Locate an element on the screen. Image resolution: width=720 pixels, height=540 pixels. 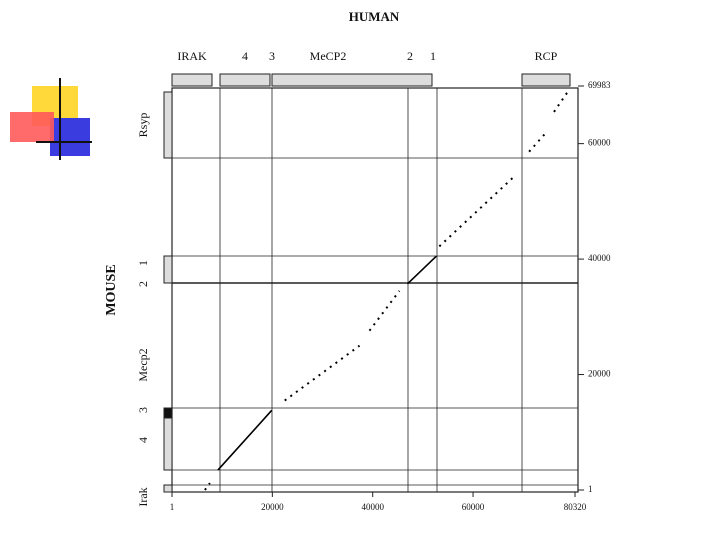
y-tick-label: 1 is located at coordinates (590, 489).